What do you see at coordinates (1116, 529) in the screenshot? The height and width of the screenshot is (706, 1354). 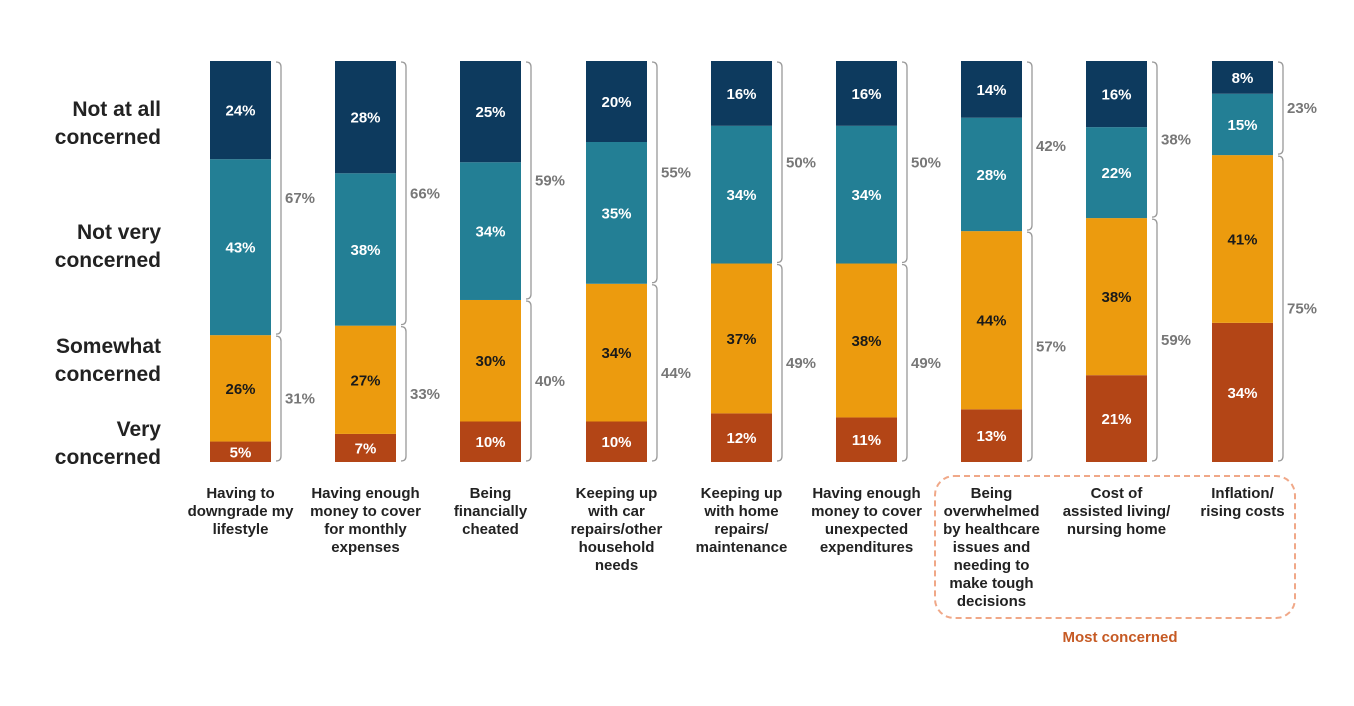 I see `category-label-line: nursing home` at bounding box center [1116, 529].